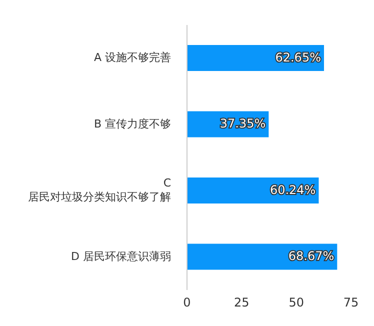  I want to click on data-label: 60.24%, so click(293, 189).